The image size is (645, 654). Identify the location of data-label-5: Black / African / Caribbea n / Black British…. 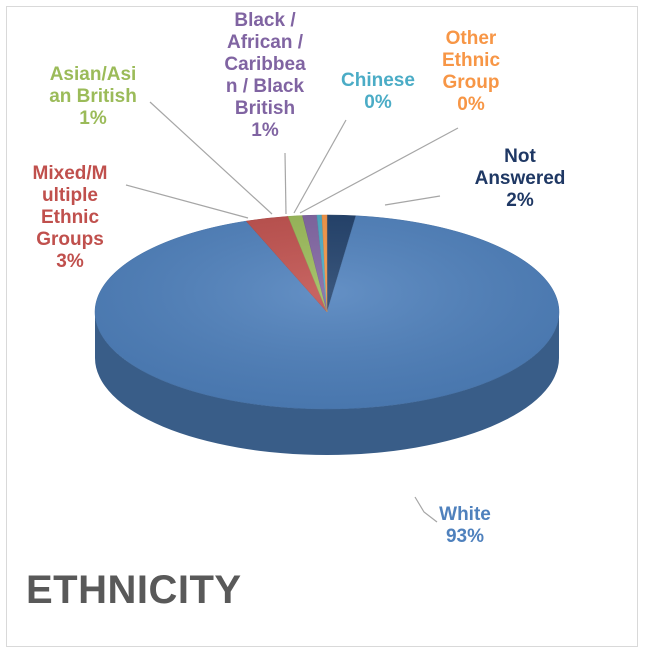
(265, 75).